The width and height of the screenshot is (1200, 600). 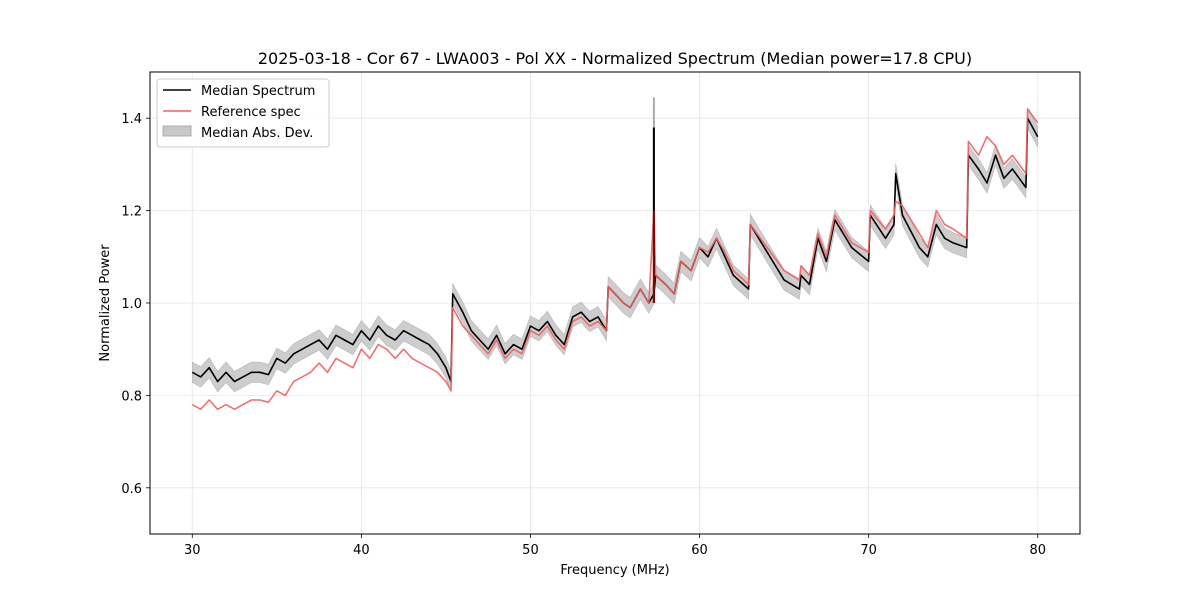 I want to click on legend-label-median: Median Spectrum, so click(x=258, y=91).